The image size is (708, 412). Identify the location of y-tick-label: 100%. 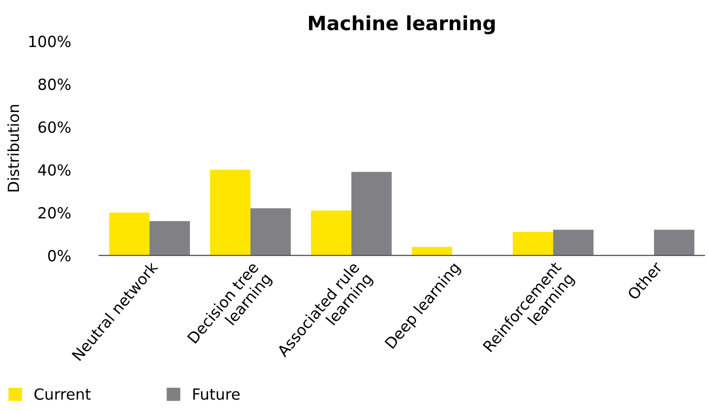
(49, 42).